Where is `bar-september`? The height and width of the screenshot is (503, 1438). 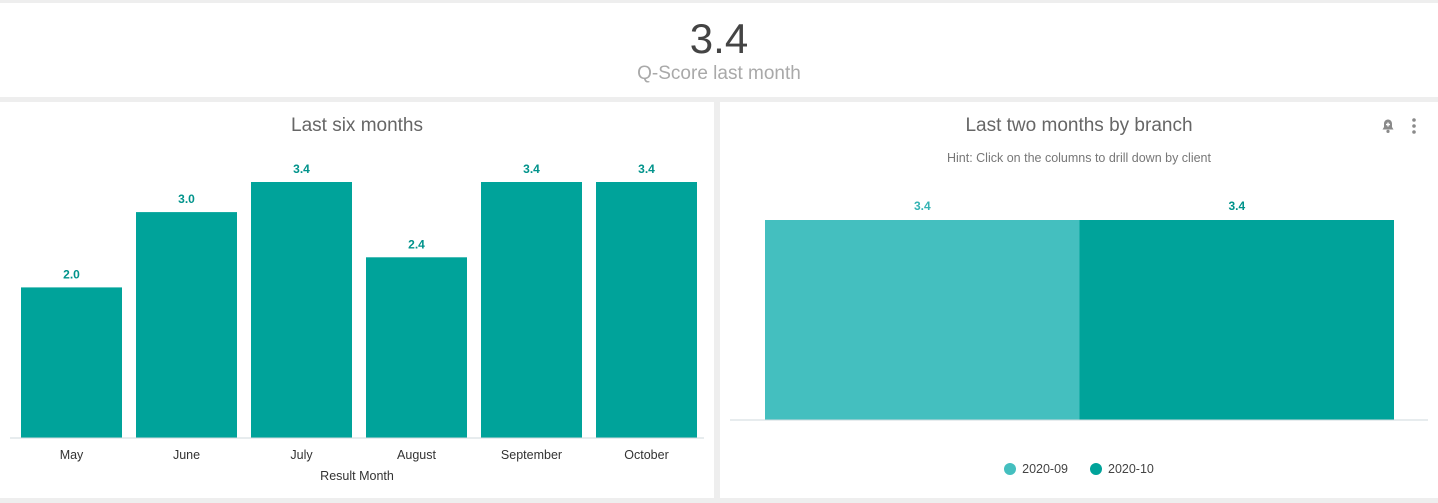
bar-september is located at coordinates (531, 310).